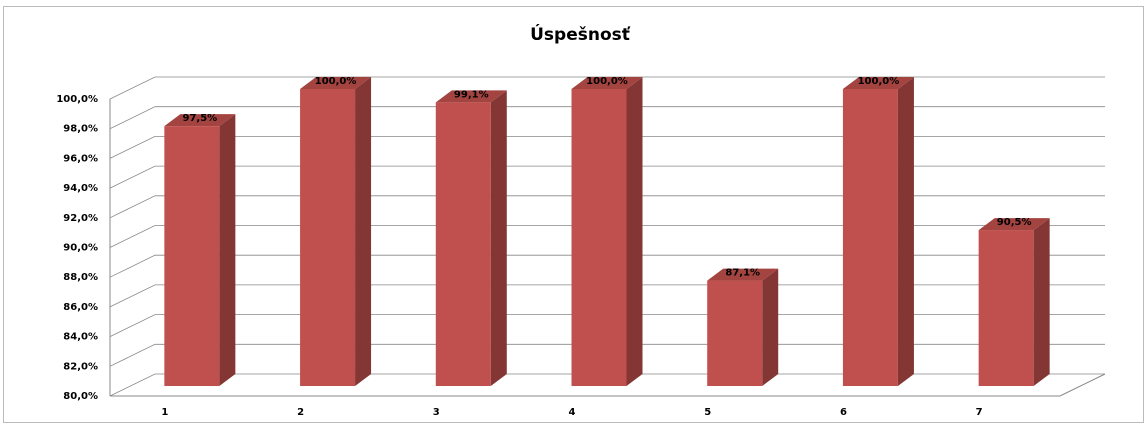 Image resolution: width=1147 pixels, height=426 pixels. I want to click on x-tick-label: 5, so click(707, 412).